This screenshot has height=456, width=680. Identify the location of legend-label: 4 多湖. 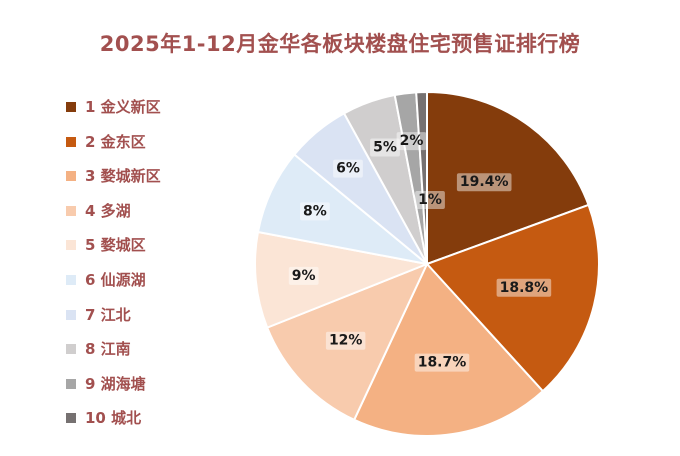
(108, 210).